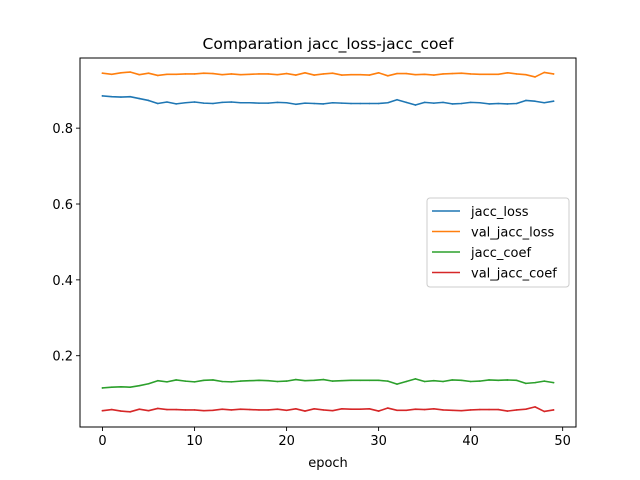  I want to click on x-tick-label: 20, so click(286, 441).